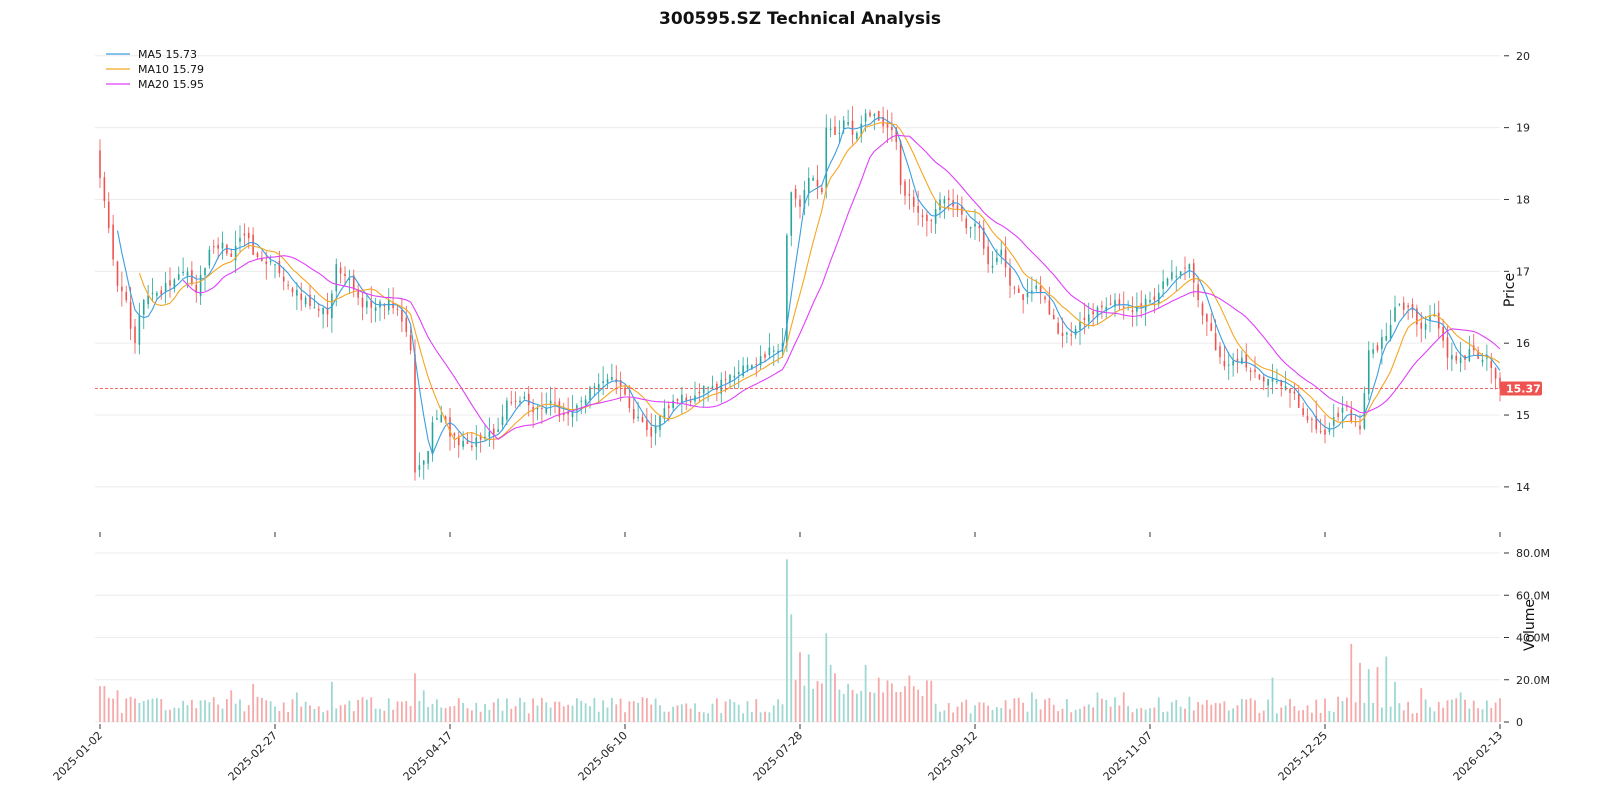 This screenshot has height=800, width=1600. Describe the element at coordinates (1533, 638) in the screenshot. I see `volume-ytick-label: 40.0M` at that location.